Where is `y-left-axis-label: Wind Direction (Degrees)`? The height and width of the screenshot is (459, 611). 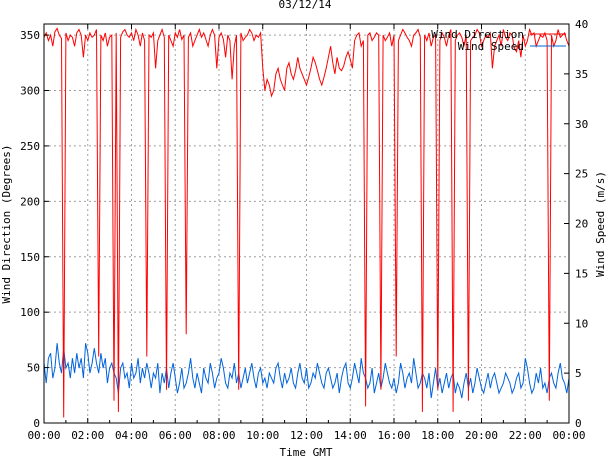
y-left-axis-label: Wind Direction (Degrees) is located at coordinates (6, 224).